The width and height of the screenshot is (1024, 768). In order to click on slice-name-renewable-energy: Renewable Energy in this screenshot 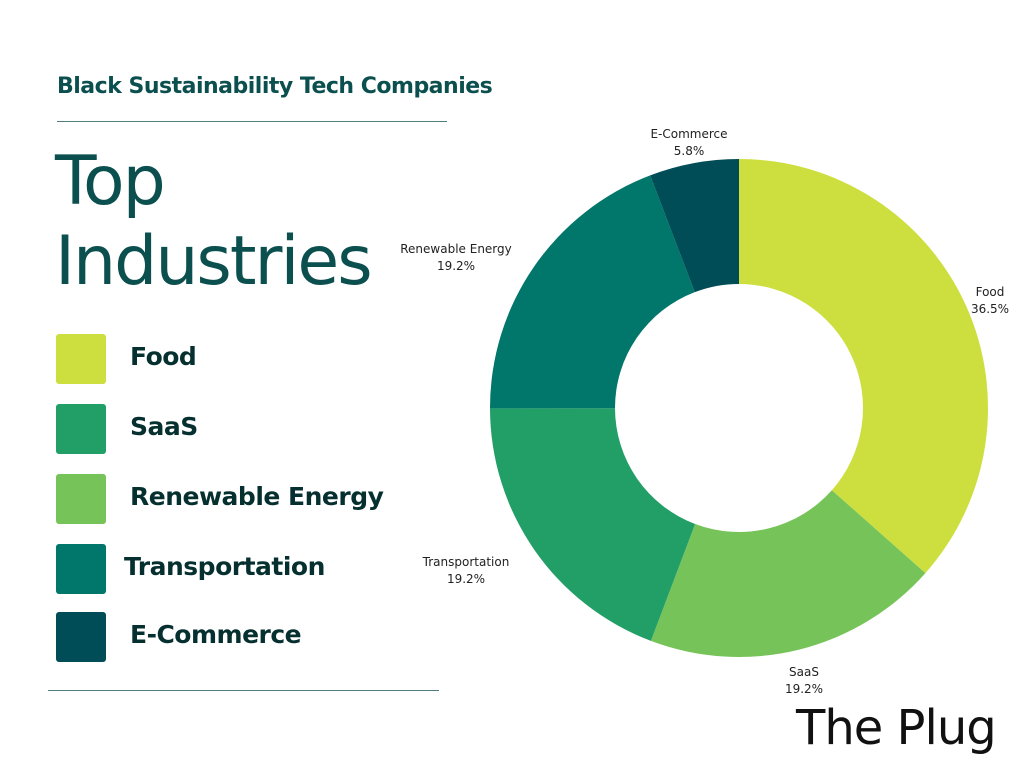, I will do `click(456, 249)`.